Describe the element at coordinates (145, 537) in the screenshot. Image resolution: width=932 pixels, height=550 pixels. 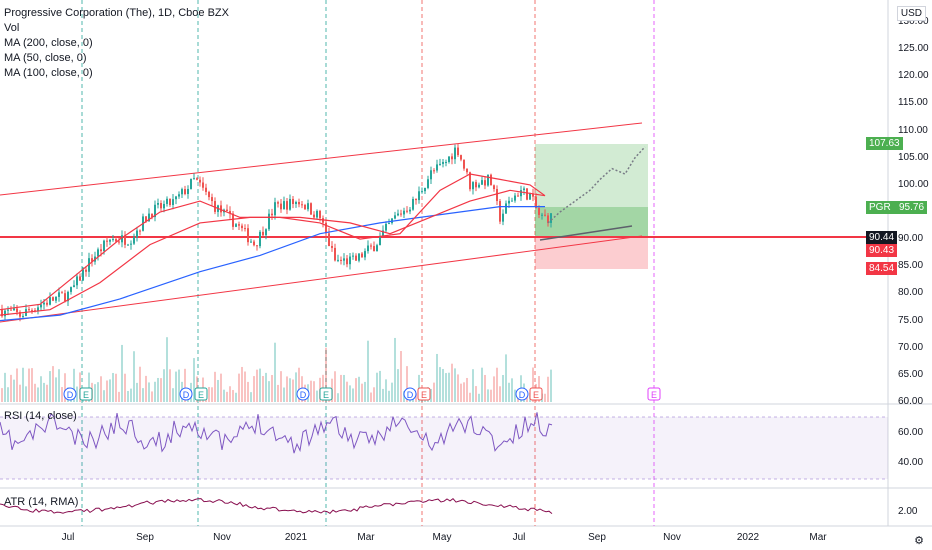
I see `time-tick: Sep` at that location.